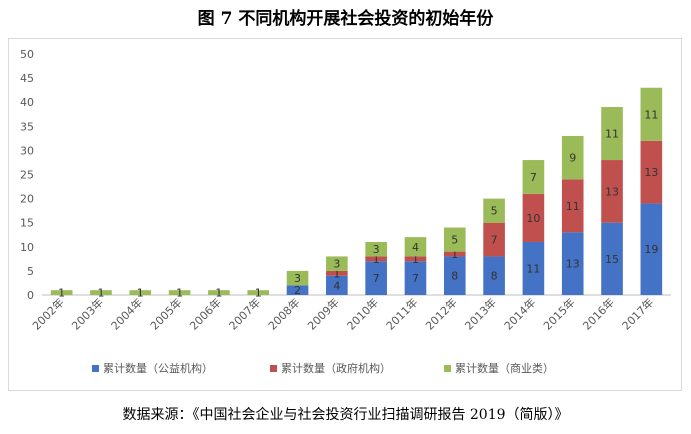  I want to click on x-tick-label: 2008年, so click(283, 313).